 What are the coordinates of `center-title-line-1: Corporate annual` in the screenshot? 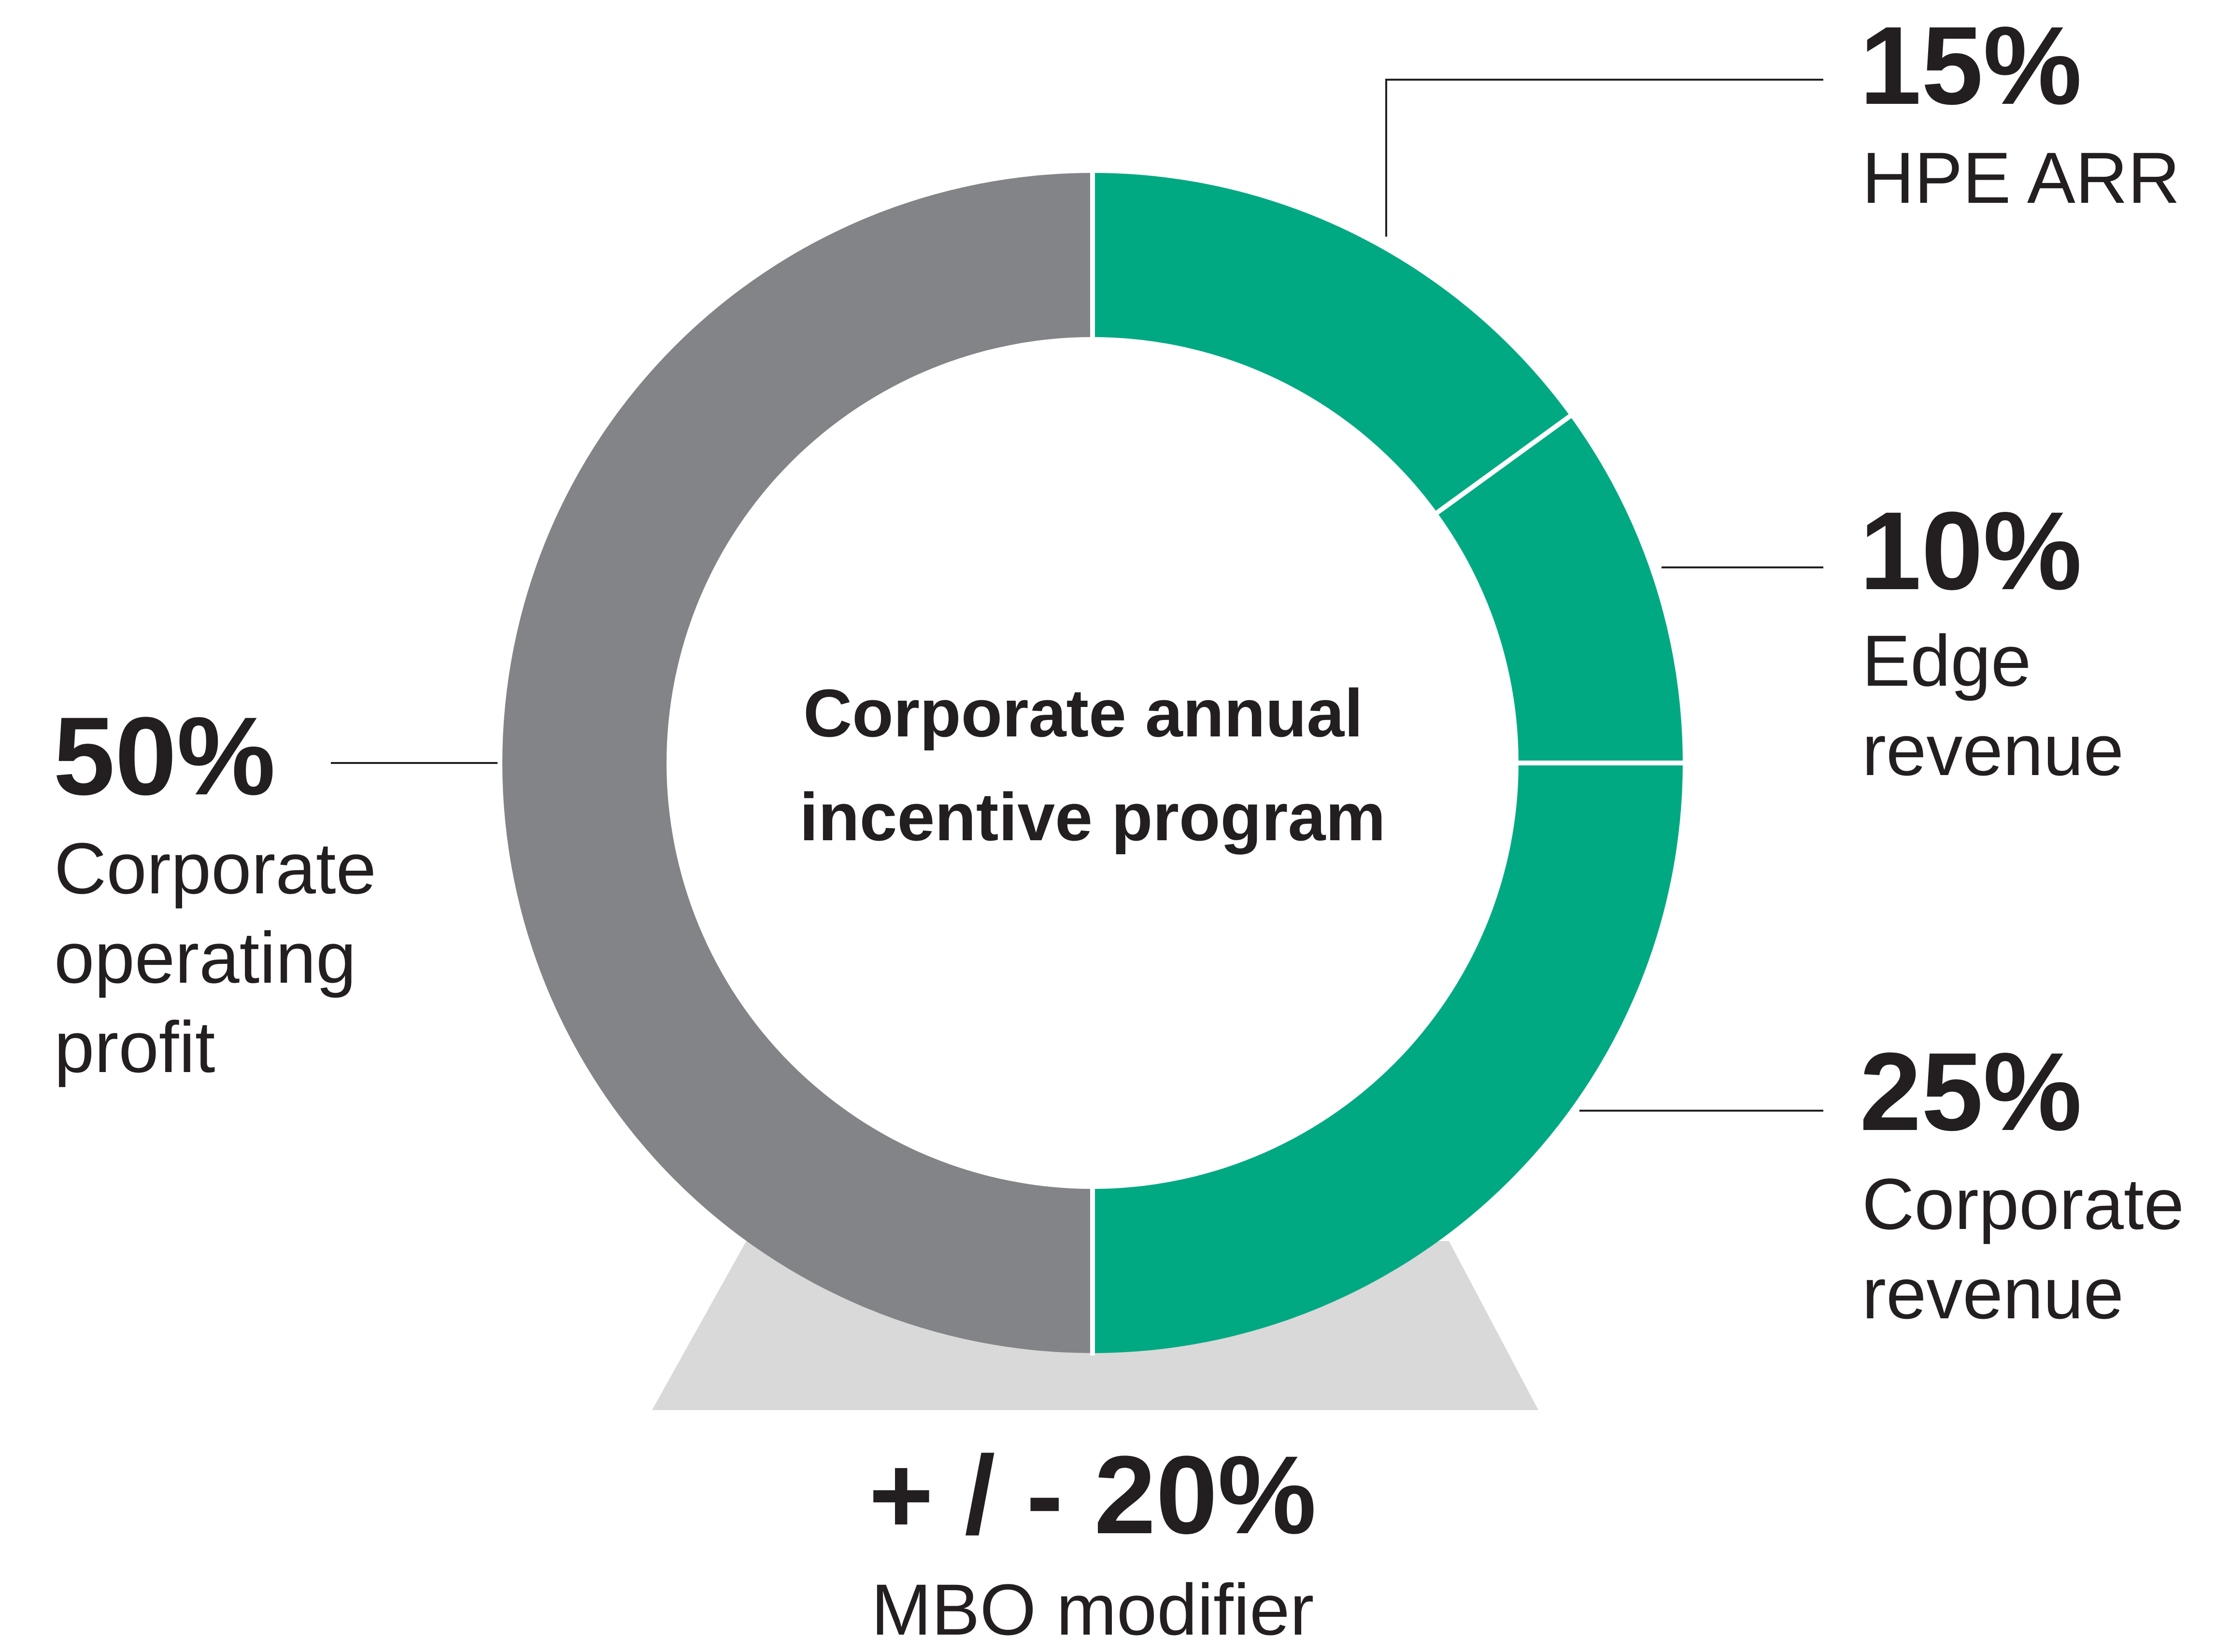 It's located at (1083, 713).